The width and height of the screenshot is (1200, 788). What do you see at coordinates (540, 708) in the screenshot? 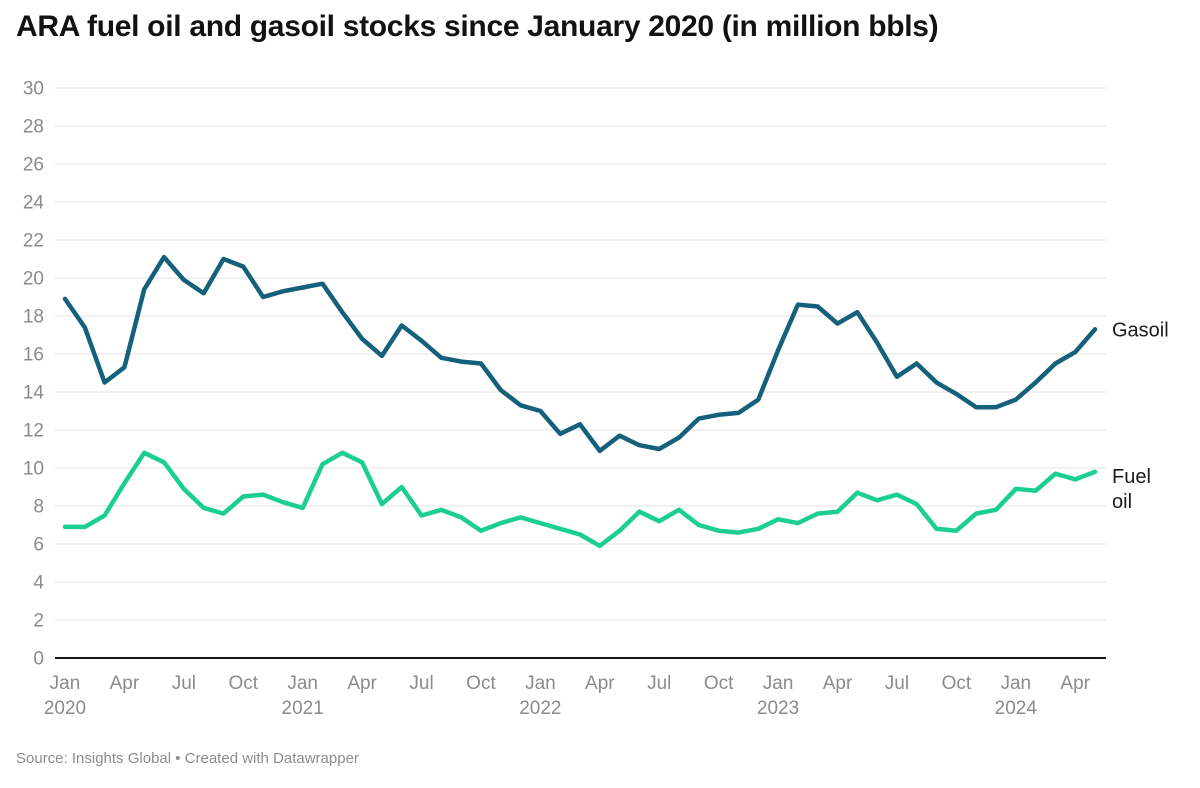
I see `x-tick-year-label: 2022` at bounding box center [540, 708].